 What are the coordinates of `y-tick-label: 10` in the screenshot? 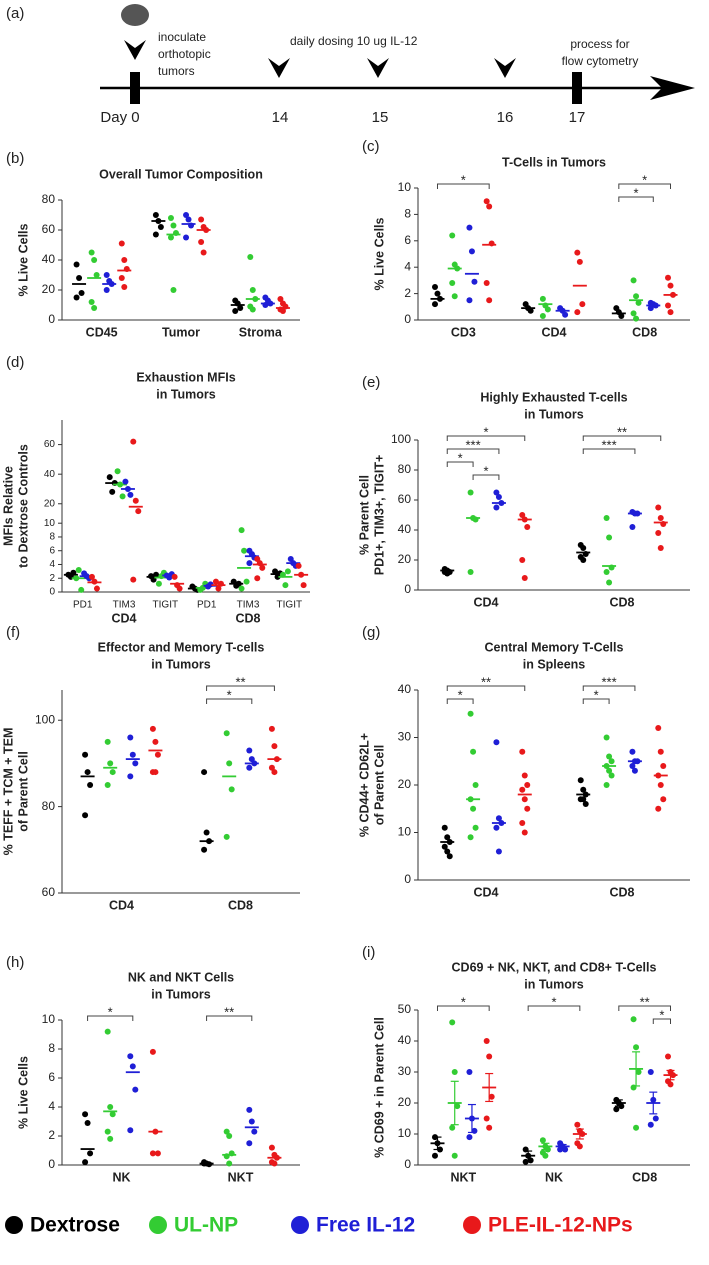 It's located at (405, 832).